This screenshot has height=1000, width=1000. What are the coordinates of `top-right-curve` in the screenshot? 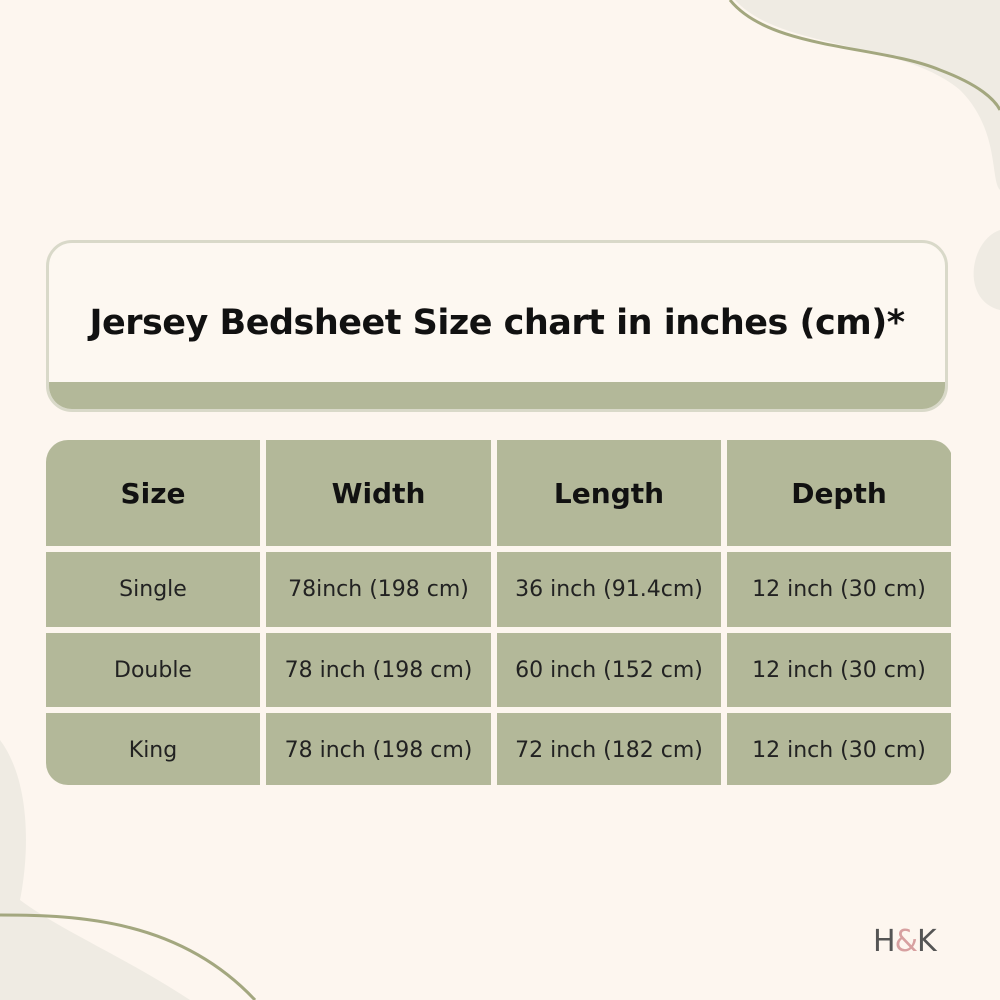 It's located at (864, 55).